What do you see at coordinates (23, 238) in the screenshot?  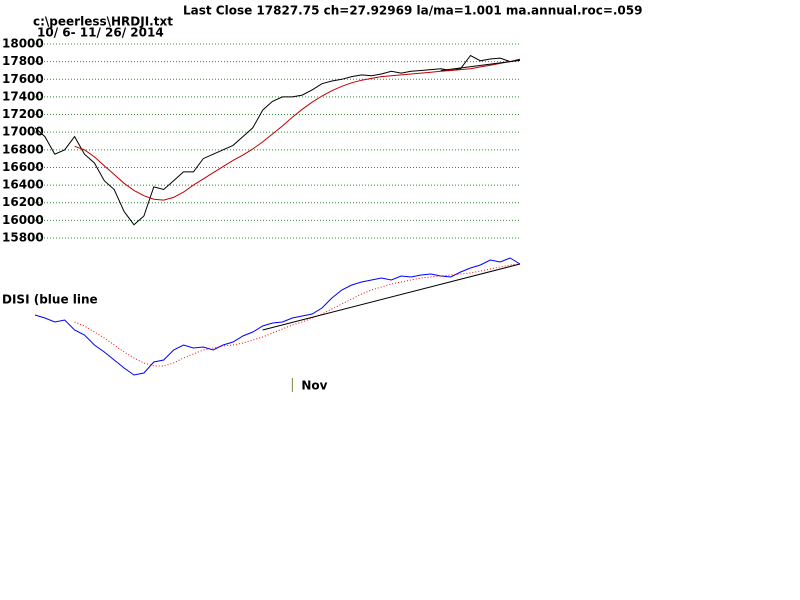 I see `y-tick-label: 15800` at bounding box center [23, 238].